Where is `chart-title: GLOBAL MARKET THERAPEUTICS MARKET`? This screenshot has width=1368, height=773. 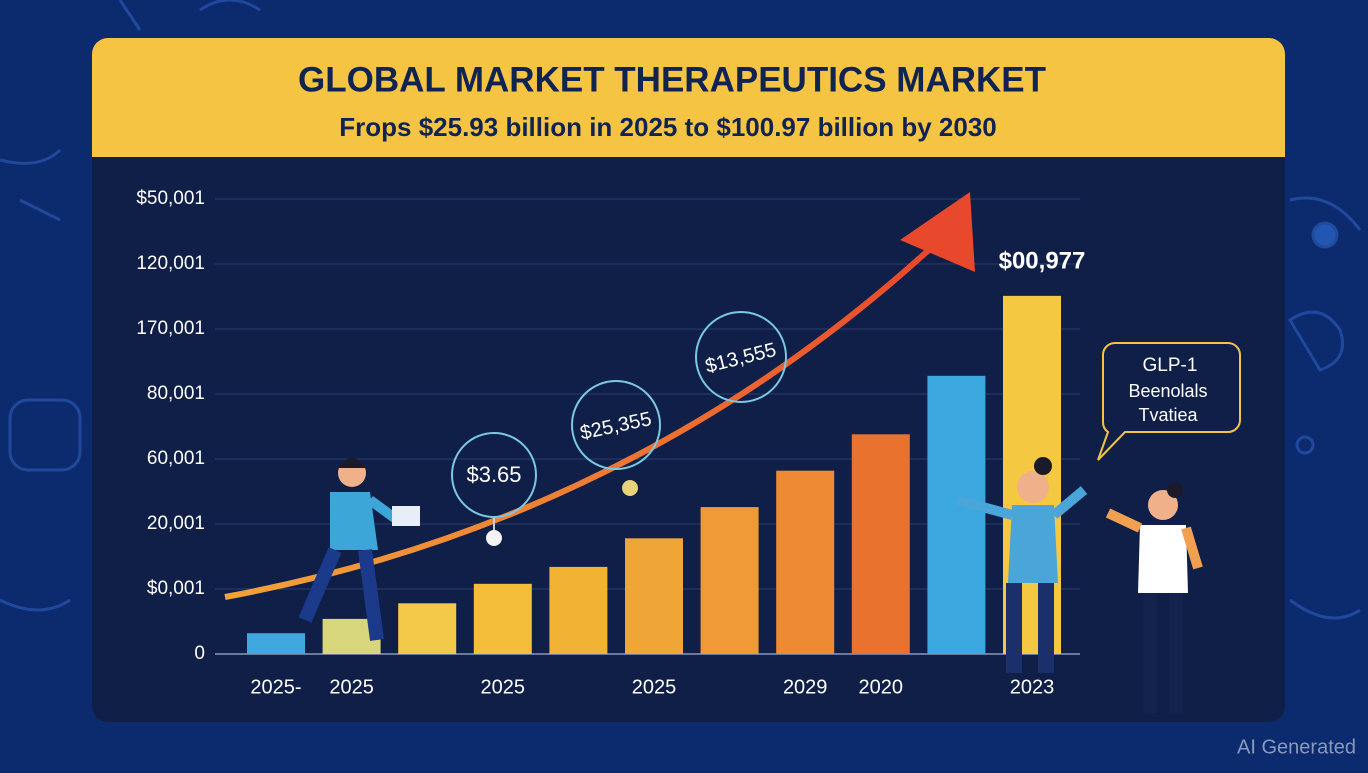
chart-title: GLOBAL MARKET THERAPEUTICS MARKET is located at coordinates (672, 79).